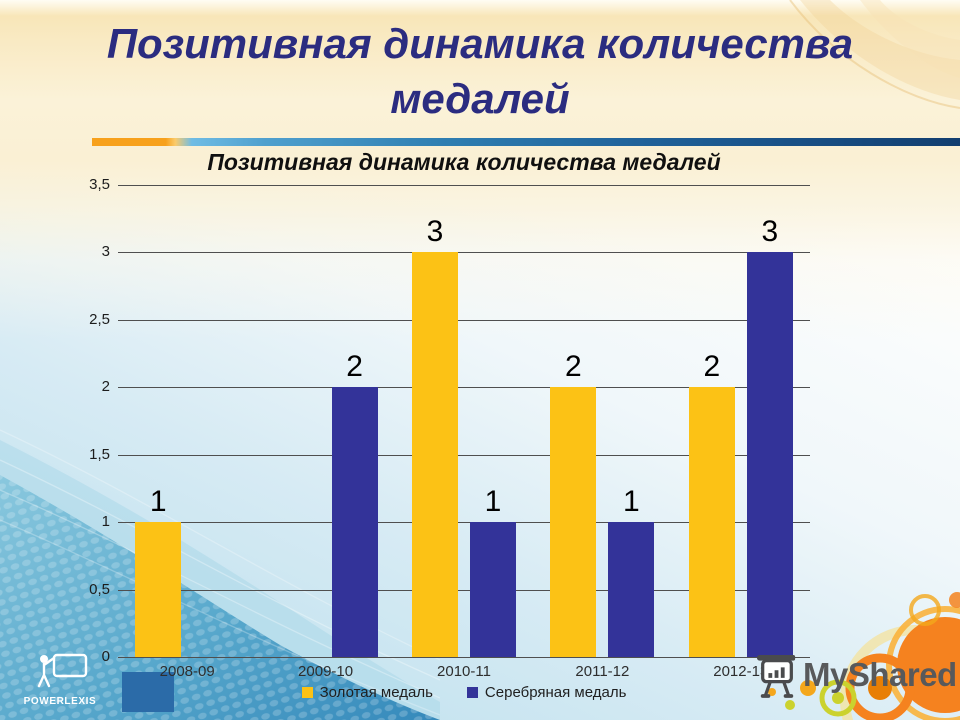  Describe the element at coordinates (105, 522) in the screenshot. I see `y-axis-tick-label: 1` at that location.